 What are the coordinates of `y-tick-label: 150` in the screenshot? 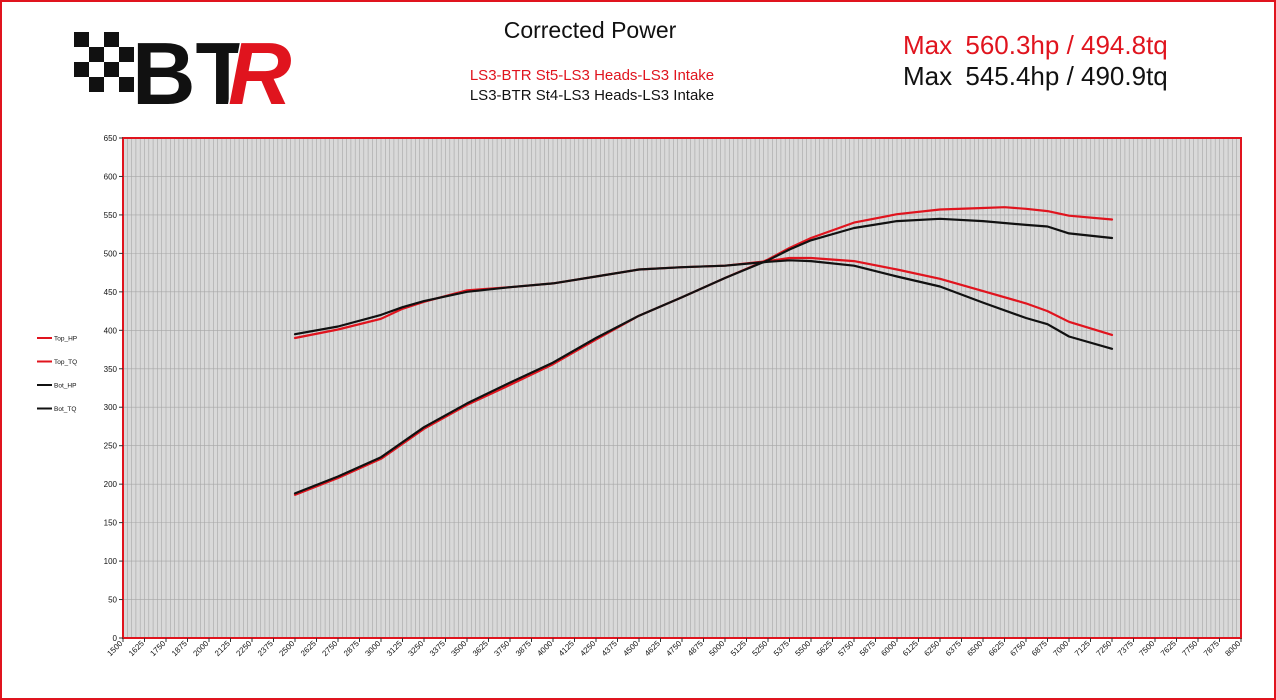 It's located at (111, 523).